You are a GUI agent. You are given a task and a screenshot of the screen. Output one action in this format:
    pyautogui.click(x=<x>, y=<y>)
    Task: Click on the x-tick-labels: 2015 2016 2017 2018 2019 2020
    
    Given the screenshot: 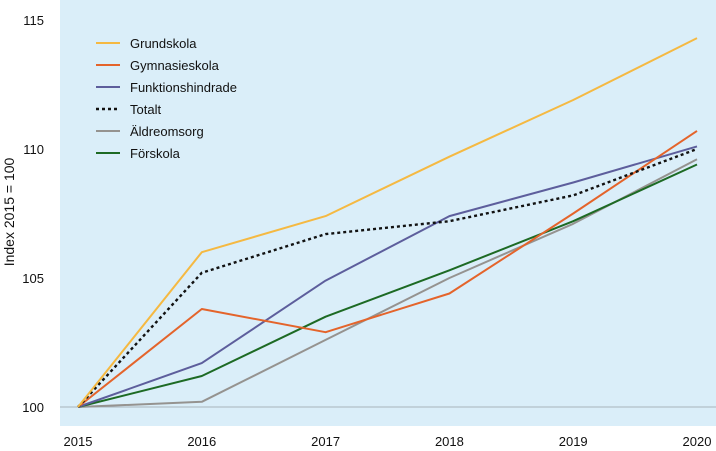 What is the action you would take?
    pyautogui.click(x=388, y=441)
    